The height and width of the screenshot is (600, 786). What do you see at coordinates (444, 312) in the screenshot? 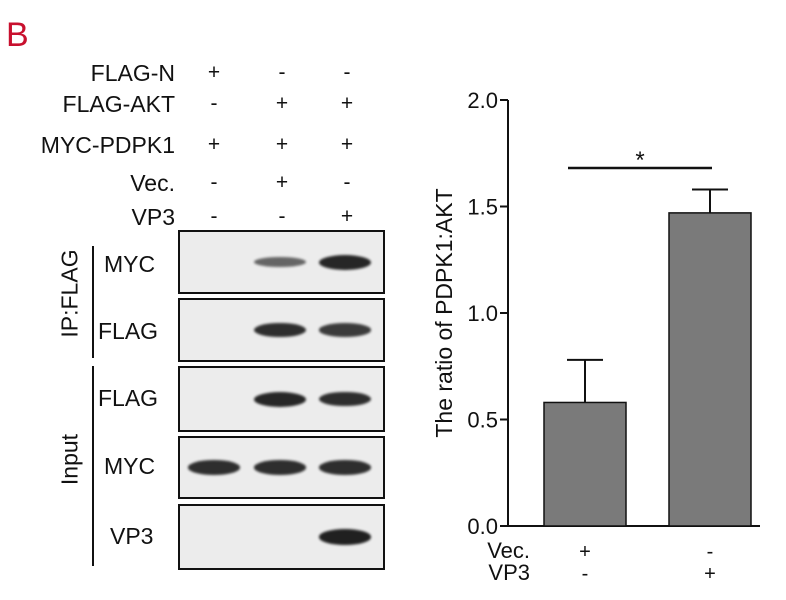
I see `y-axis-label: The ratio of PDPK1:AKT` at bounding box center [444, 312].